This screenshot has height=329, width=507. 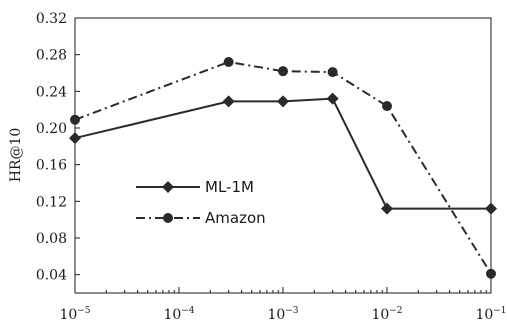 What do you see at coordinates (386, 314) in the screenshot?
I see `x-tick-label: 10⁻²` at bounding box center [386, 314].